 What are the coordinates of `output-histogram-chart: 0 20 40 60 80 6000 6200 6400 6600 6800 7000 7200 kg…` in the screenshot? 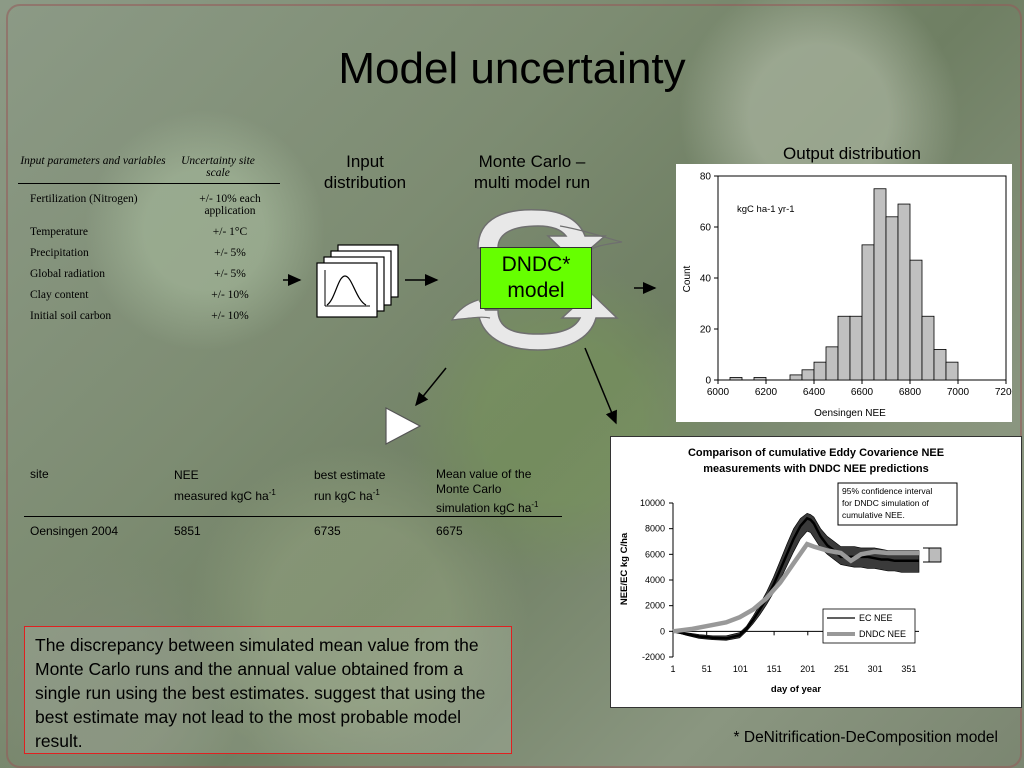 It's located at (847, 293).